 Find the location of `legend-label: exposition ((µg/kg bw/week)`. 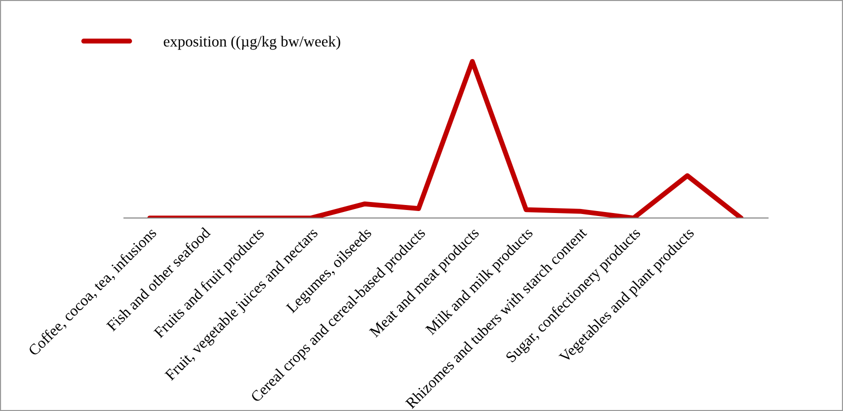

legend-label: exposition ((µg/kg bw/week) is located at coordinates (252, 43).